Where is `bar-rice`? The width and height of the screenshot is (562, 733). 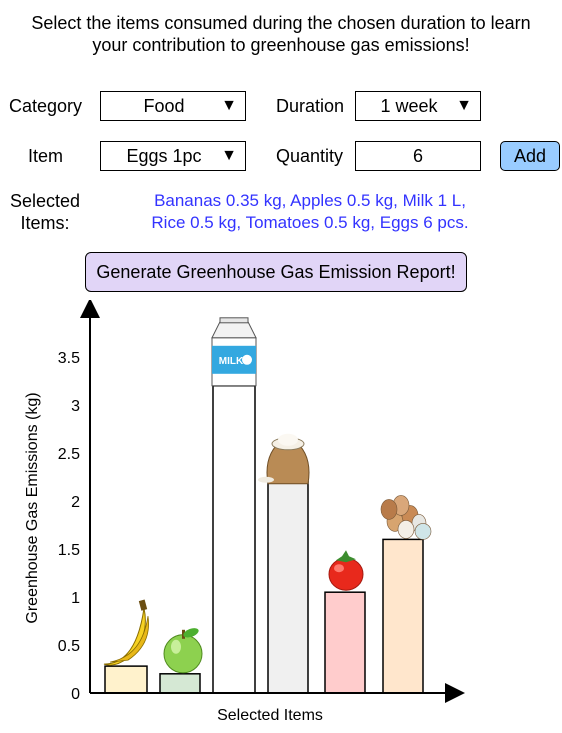
bar-rice is located at coordinates (288, 587).